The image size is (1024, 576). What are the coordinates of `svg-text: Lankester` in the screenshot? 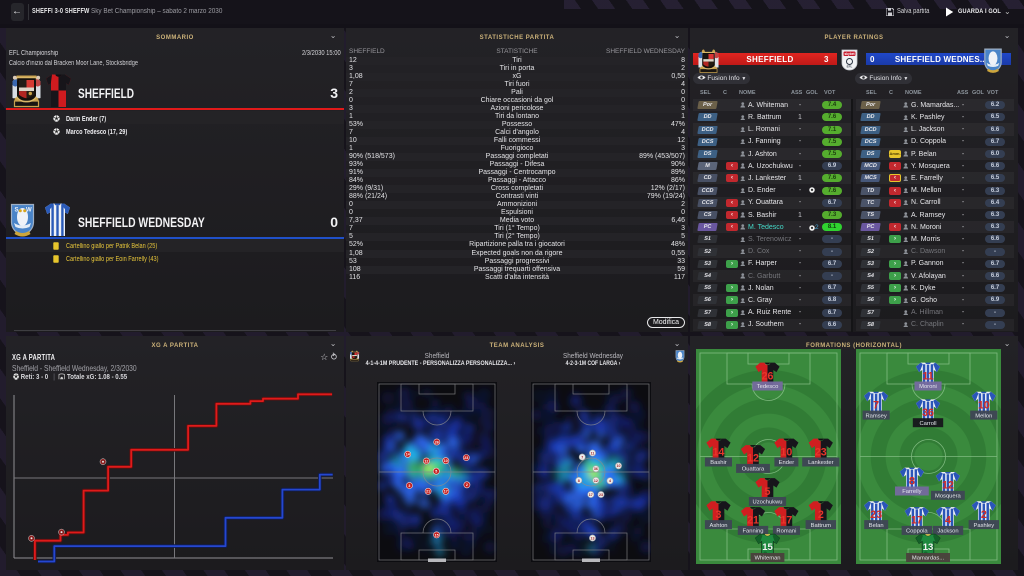 It's located at (821, 463).